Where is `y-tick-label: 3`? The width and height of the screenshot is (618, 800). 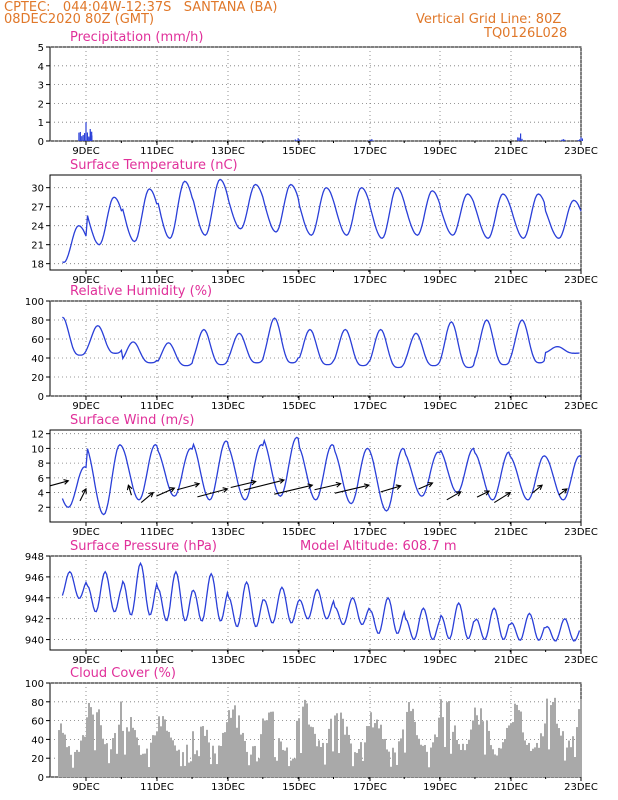
y-tick-label: 3 is located at coordinates (41, 86).